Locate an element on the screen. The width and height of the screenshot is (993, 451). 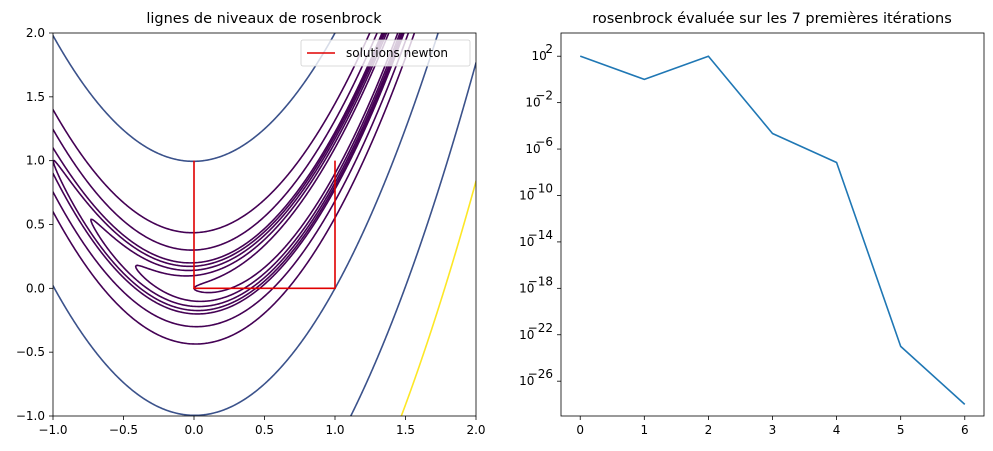
x-tick-label: −0.5 is located at coordinates (123, 430).